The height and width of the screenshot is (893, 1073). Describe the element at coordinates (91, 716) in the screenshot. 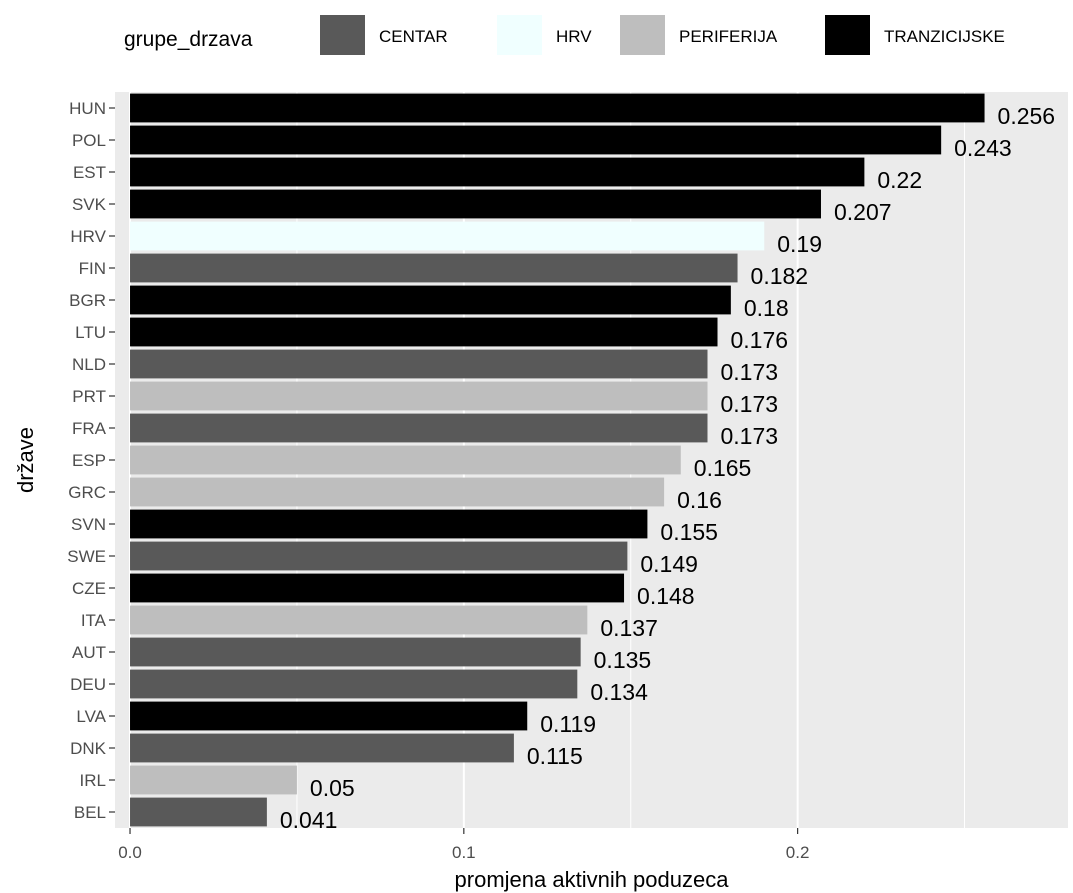

I see `y-tick-label: LVA` at that location.